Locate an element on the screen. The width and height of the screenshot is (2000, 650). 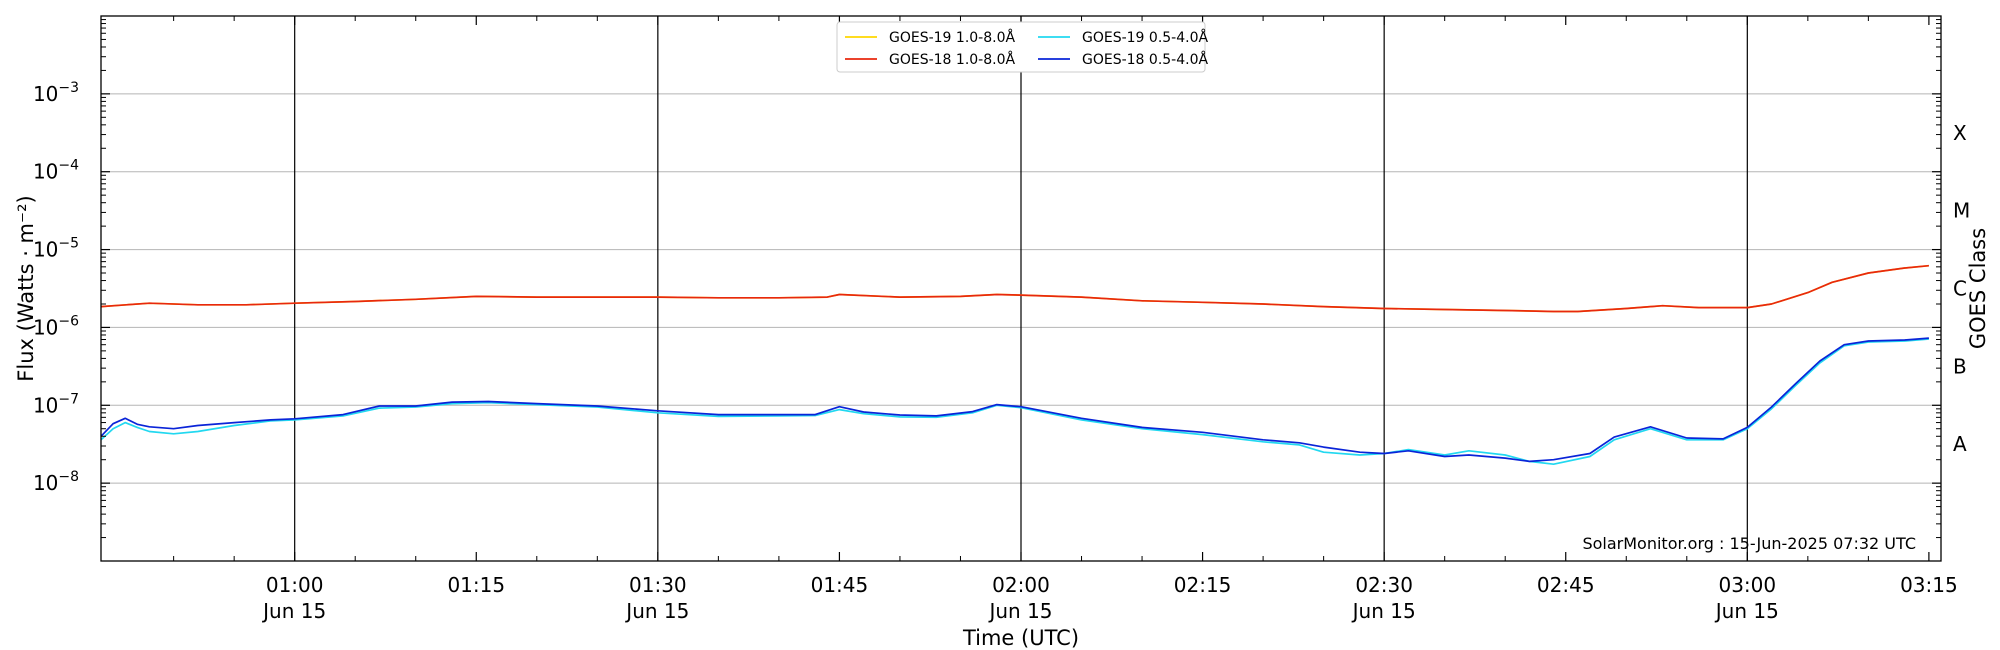
legend-label: GOES-18 0.5-4.0Å is located at coordinates (1145, 59).